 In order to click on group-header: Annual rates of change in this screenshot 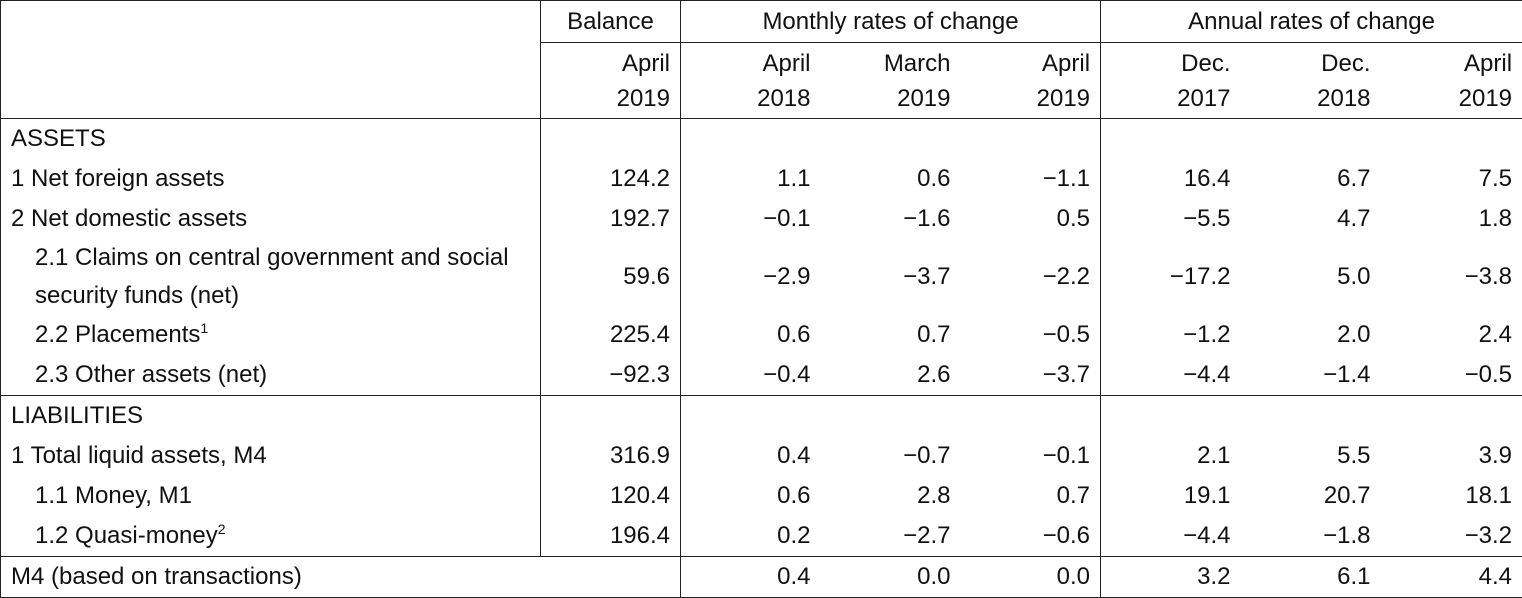, I will do `click(1311, 21)`.